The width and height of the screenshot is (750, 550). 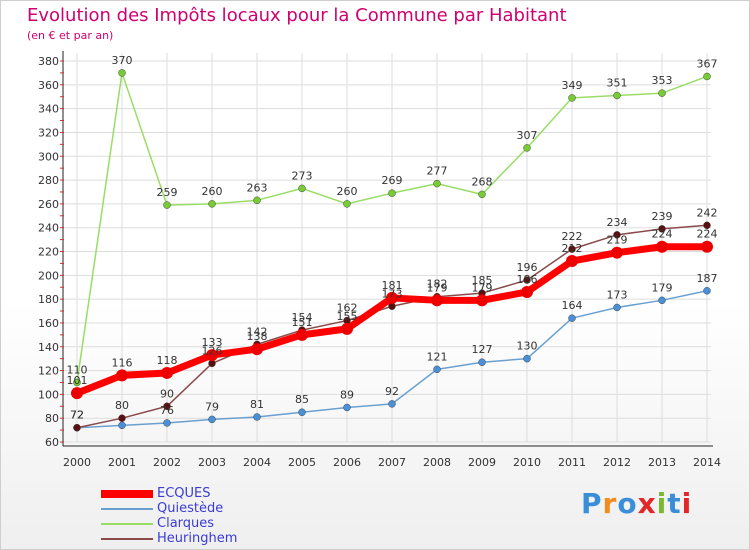 I want to click on data-label: 212, so click(x=572, y=248).